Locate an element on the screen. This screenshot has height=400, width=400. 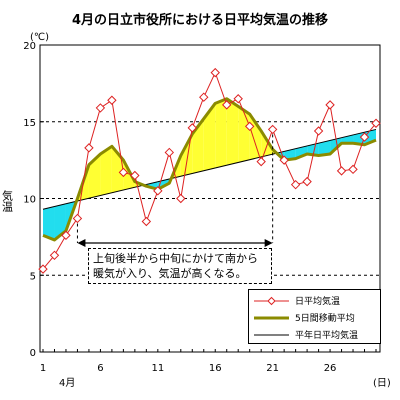
y-tick-label-20: 20 is located at coordinates (29, 46).